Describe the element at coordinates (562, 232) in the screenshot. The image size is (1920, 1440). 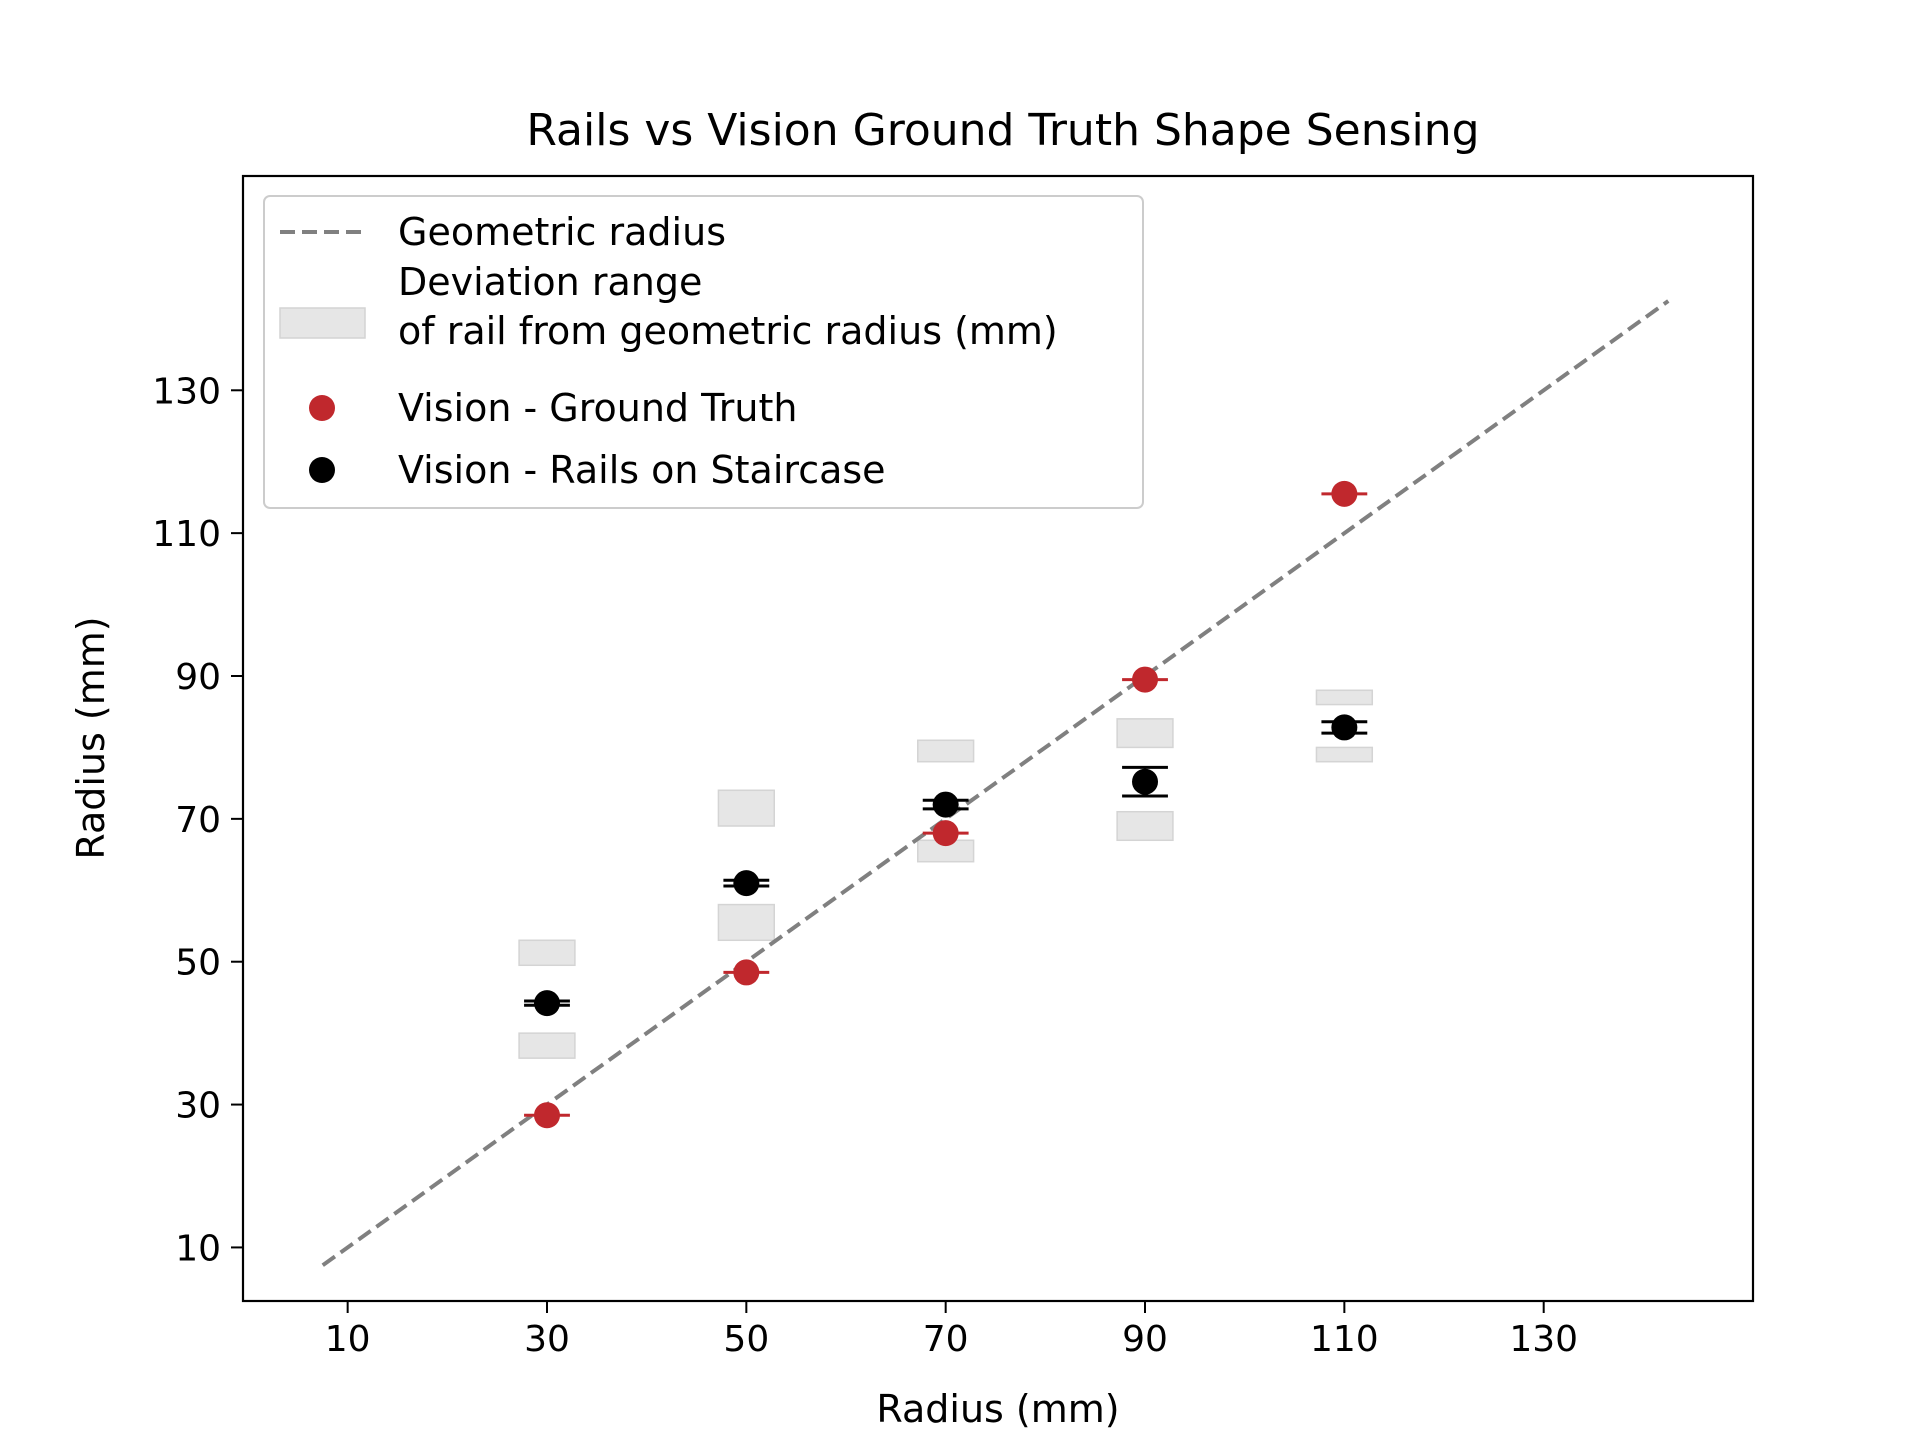
I see `legend-label-geometric-radius: Geometric radius` at that location.